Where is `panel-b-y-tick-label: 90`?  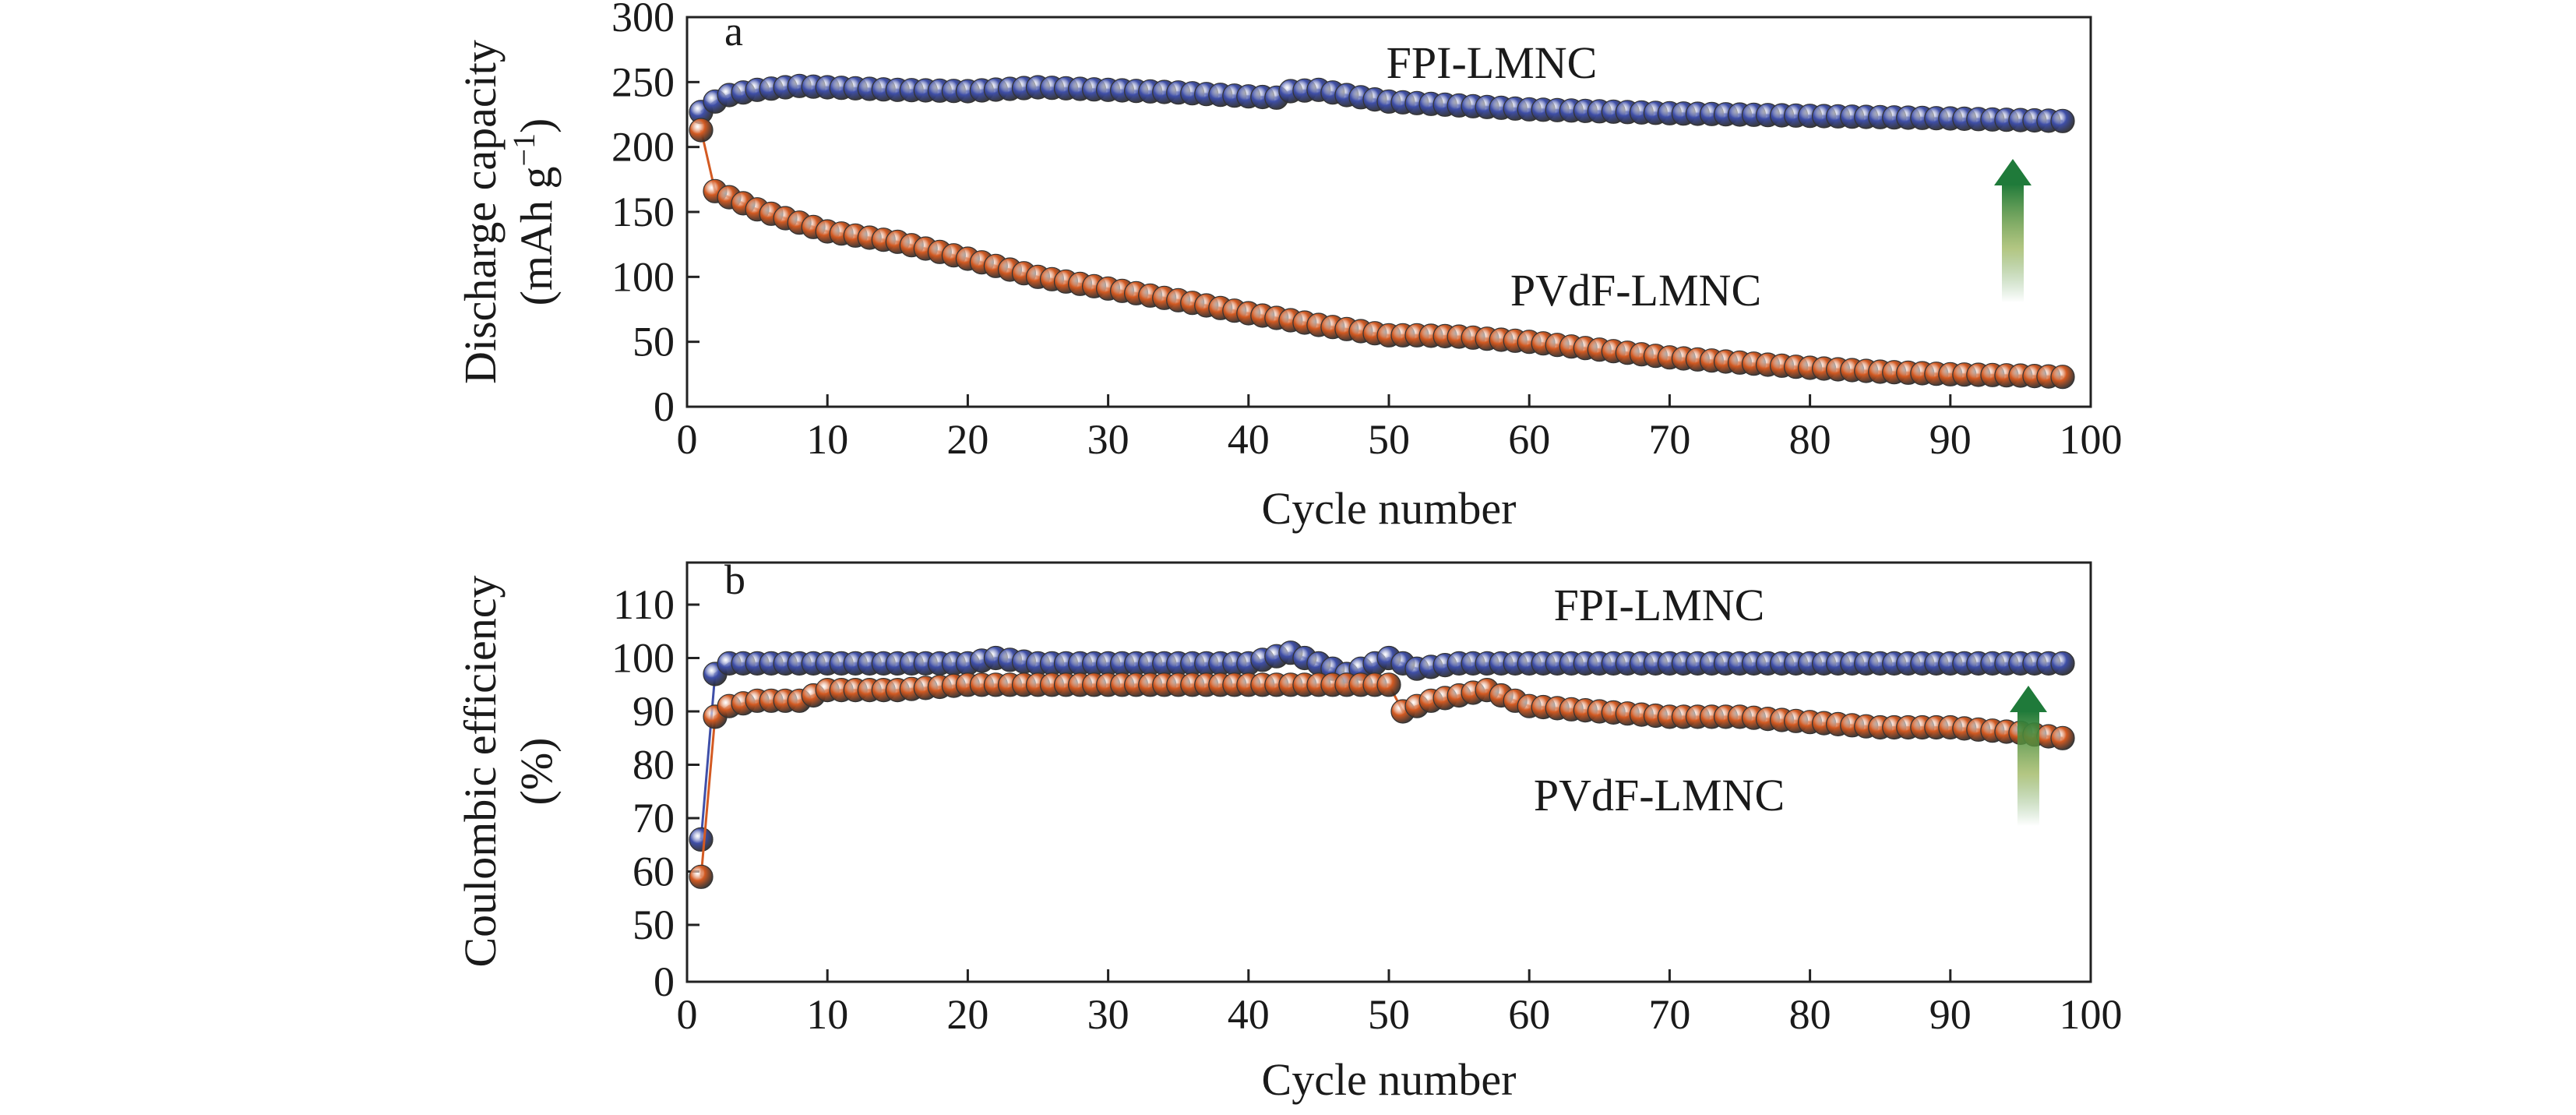 panel-b-y-tick-label: 90 is located at coordinates (654, 711).